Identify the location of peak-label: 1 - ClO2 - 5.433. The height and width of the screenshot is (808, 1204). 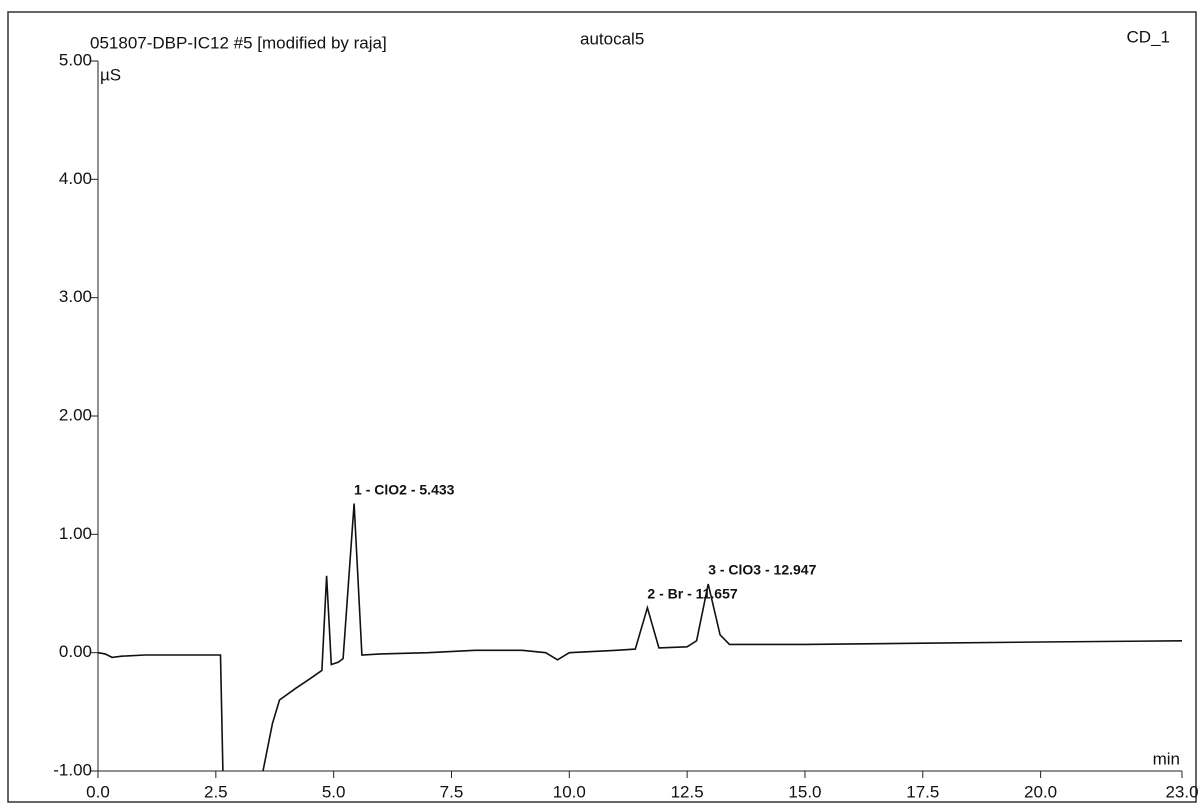
(404, 489).